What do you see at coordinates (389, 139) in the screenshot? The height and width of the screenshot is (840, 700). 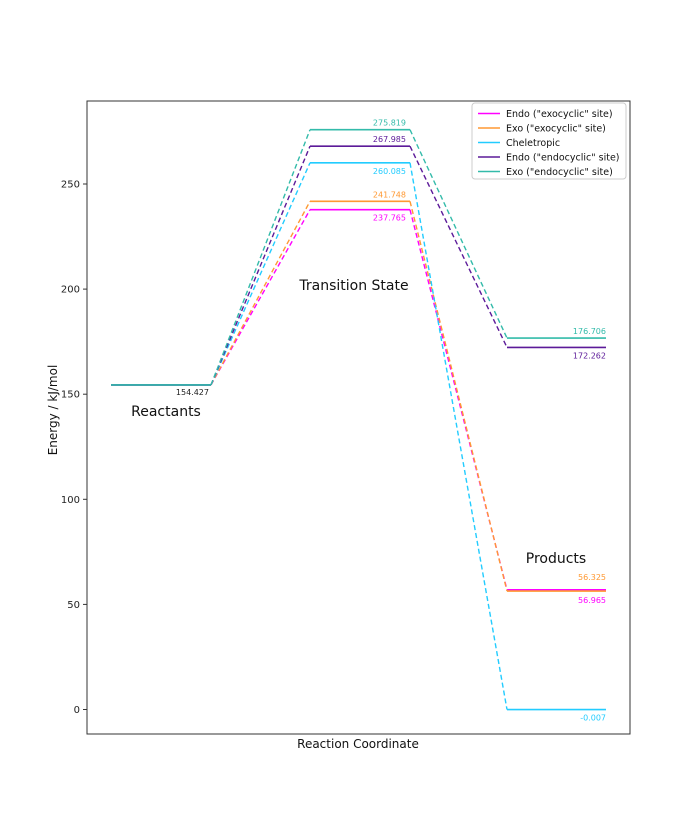 I see `value-label: 267.985` at bounding box center [389, 139].